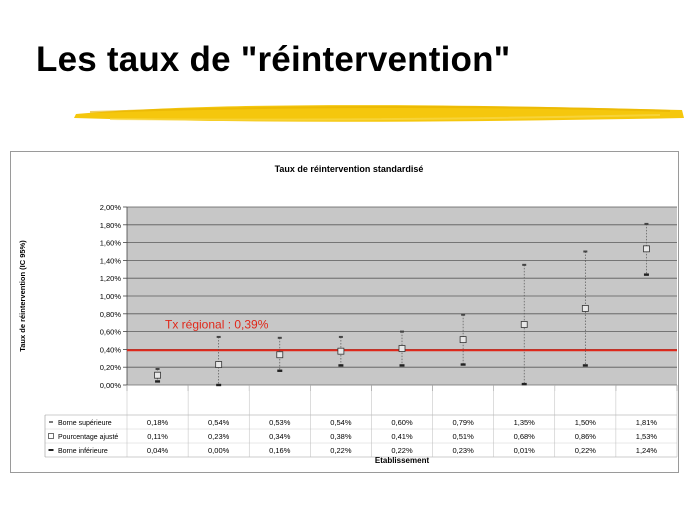 This screenshot has width=689, height=517. Describe the element at coordinates (525, 436) in the screenshot. I see `table-cell-value: 0,68%` at that location.